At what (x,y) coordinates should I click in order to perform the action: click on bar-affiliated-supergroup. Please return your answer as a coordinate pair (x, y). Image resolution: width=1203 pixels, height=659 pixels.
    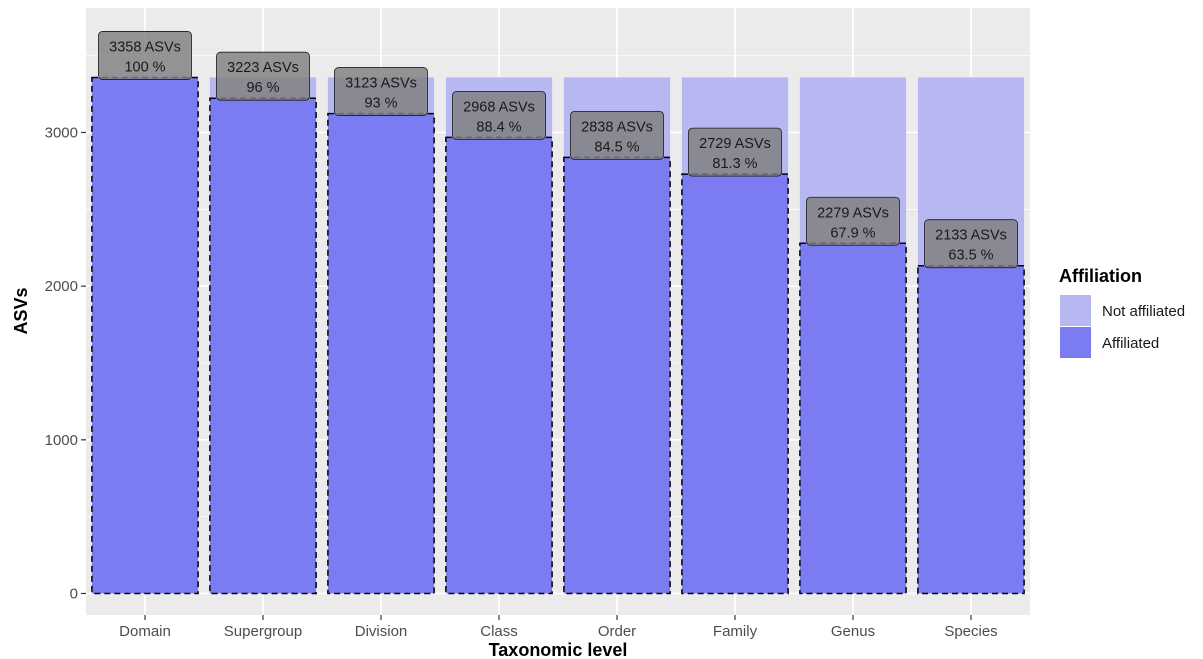
    Looking at the image, I should click on (263, 346).